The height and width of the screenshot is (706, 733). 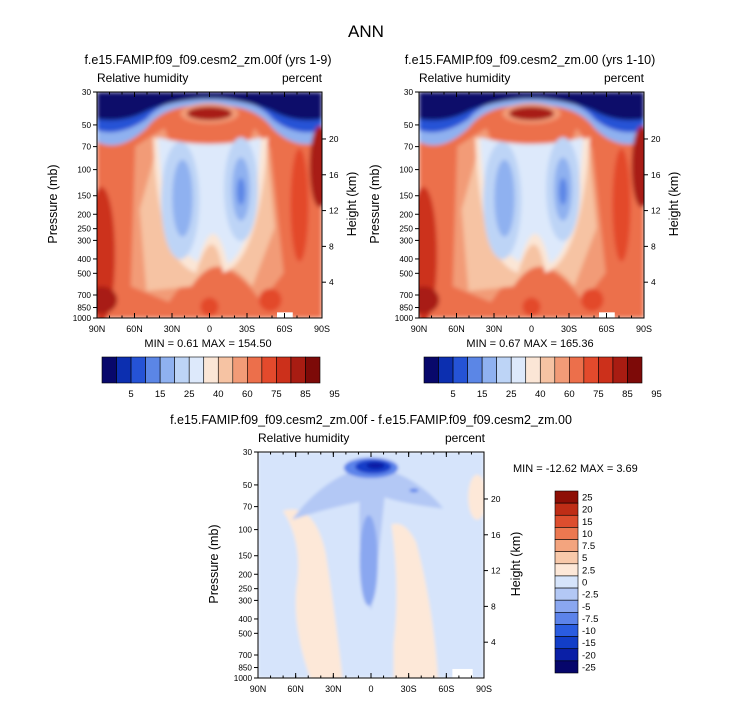 What do you see at coordinates (84, 259) in the screenshot?
I see `panel-test-ytick-label: 400` at bounding box center [84, 259].